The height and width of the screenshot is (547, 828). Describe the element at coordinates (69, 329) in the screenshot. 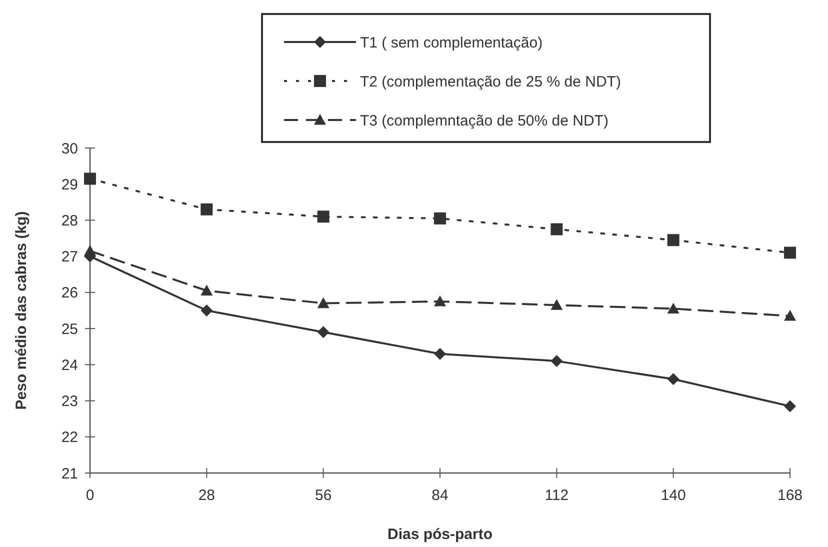

I see `y-tick-label: 25` at that location.